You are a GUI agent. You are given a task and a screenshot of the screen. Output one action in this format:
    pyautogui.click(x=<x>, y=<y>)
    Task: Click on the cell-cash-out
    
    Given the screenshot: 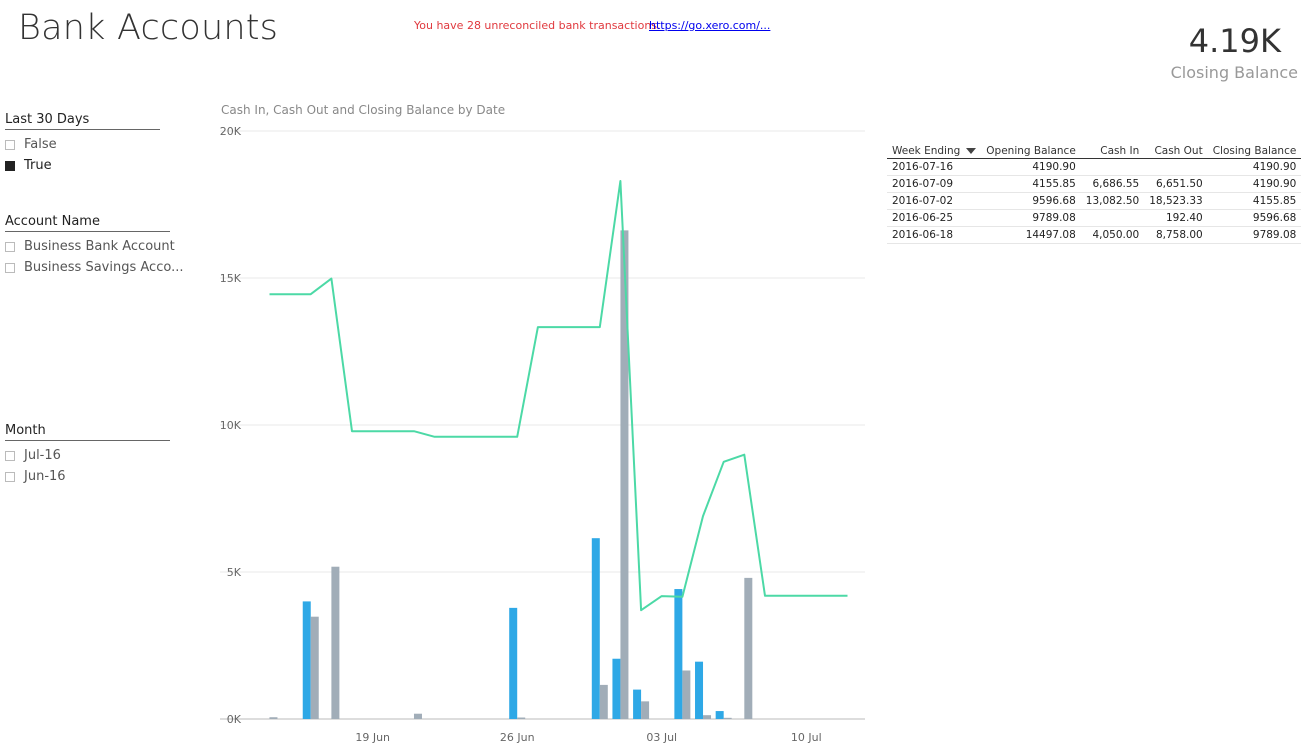 What is the action you would take?
    pyautogui.click(x=1176, y=167)
    